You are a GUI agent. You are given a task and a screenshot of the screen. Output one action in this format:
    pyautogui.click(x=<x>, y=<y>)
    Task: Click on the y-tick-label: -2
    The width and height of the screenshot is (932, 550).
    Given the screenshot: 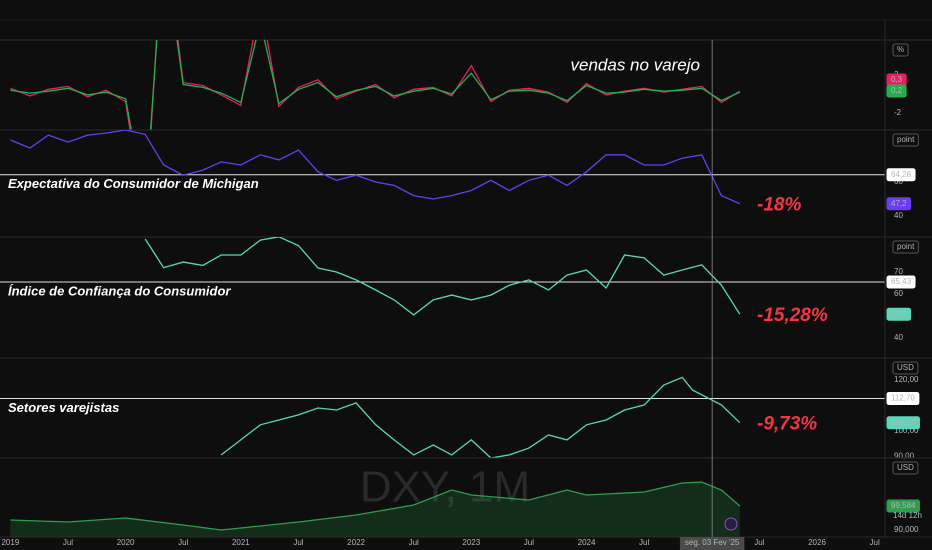 What is the action you would take?
    pyautogui.click(x=898, y=112)
    